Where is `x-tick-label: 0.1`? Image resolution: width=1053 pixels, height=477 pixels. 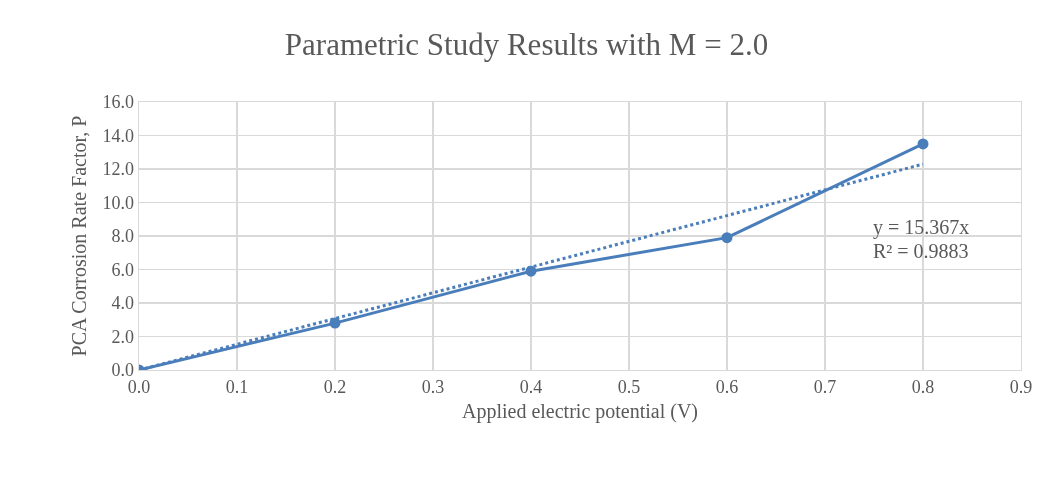 x-tick-label: 0.1 is located at coordinates (237, 386).